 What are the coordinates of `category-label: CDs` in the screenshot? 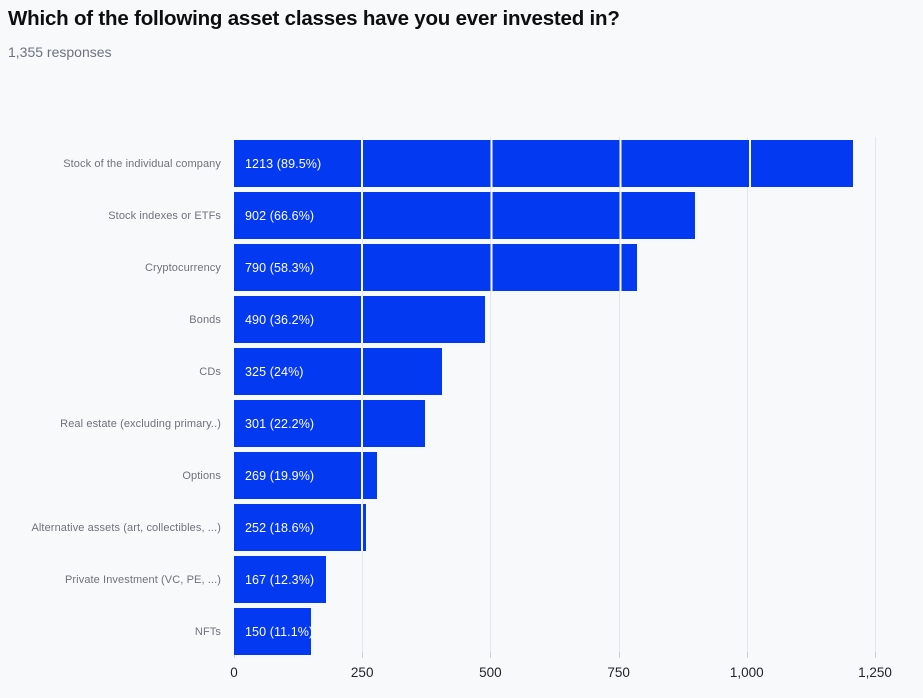 It's located at (210, 371).